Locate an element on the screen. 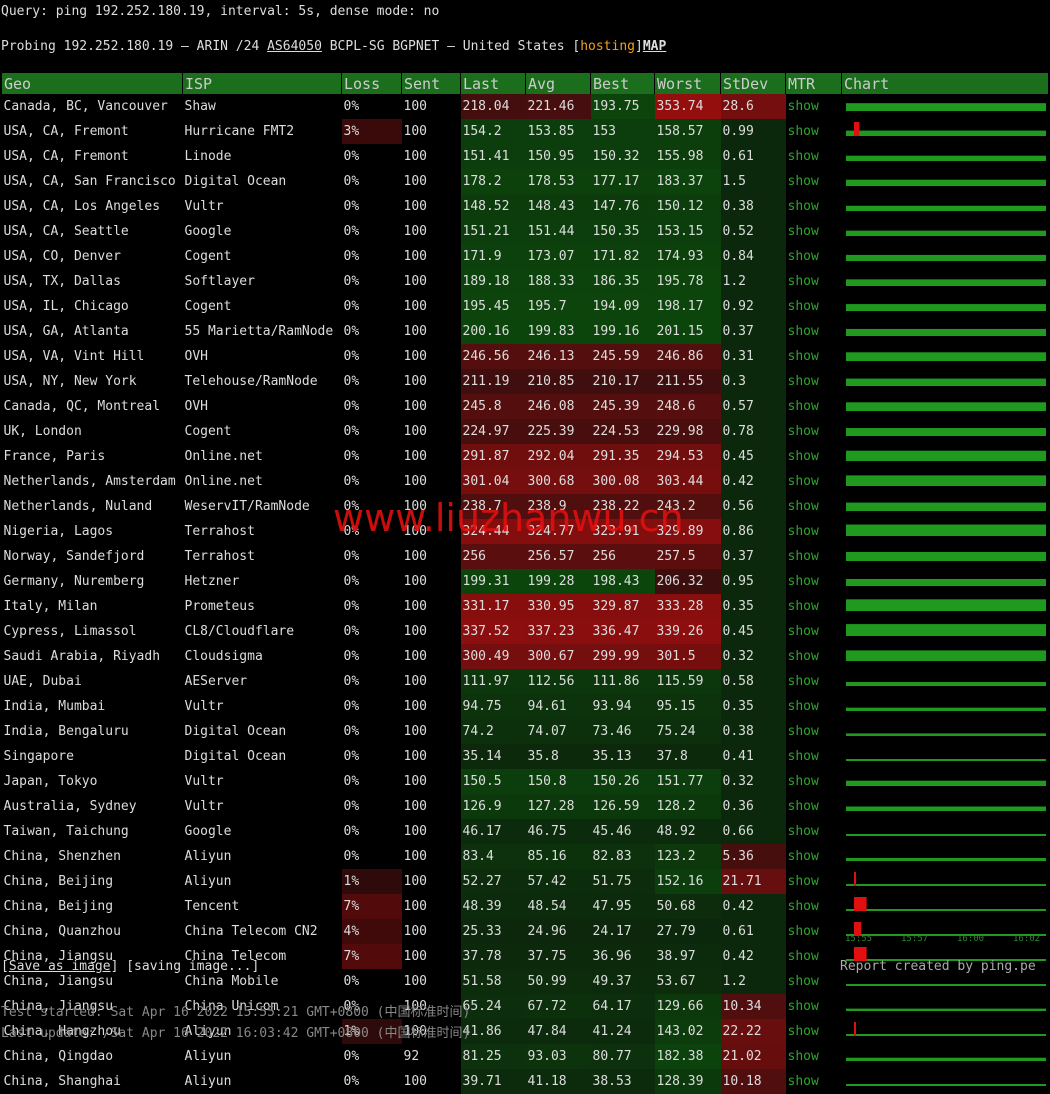  last-cell: 51.58 is located at coordinates (493, 981).